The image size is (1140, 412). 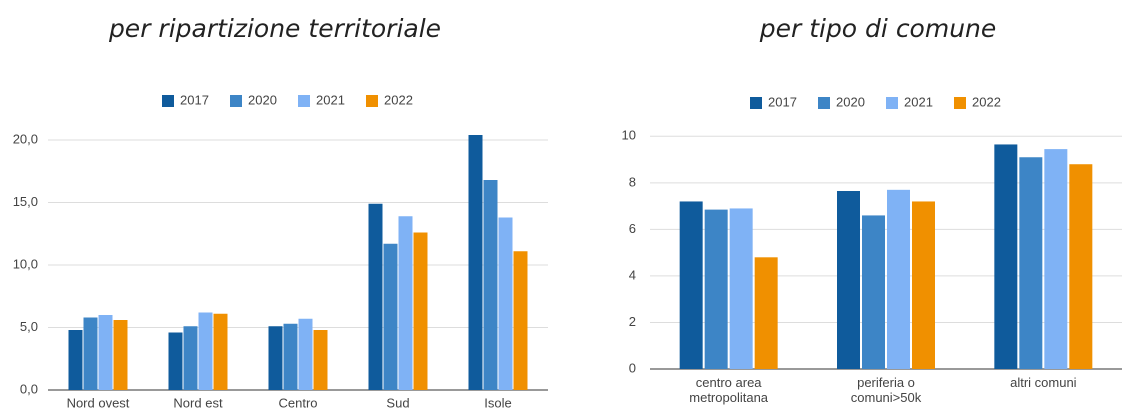 I want to click on y-tick-label: 6, so click(x=632, y=228).